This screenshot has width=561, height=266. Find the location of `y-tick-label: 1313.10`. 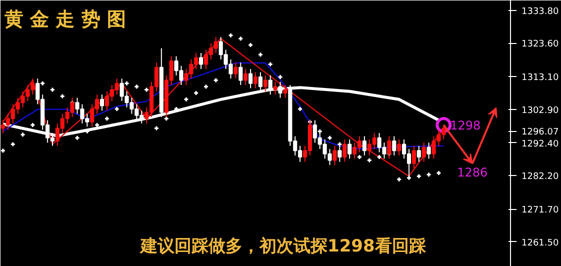

y-tick-label: 1313.10 is located at coordinates (540, 78).